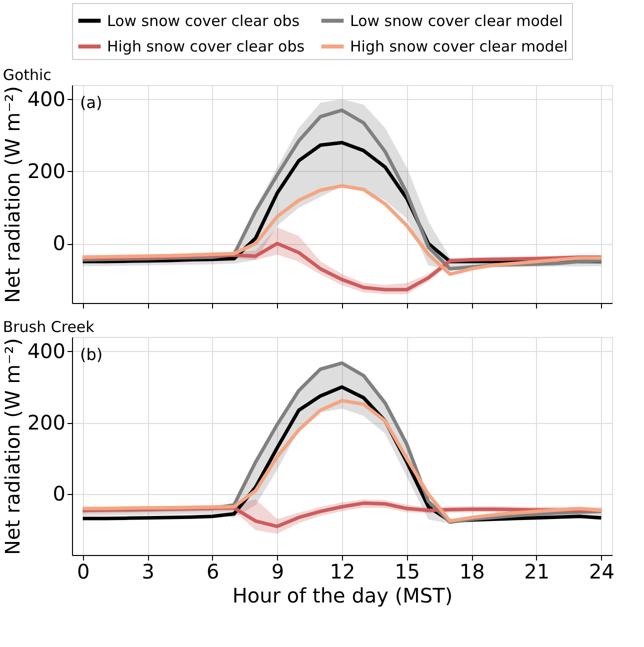  What do you see at coordinates (343, 572) in the screenshot?
I see `x-tick-label: 12` at bounding box center [343, 572].